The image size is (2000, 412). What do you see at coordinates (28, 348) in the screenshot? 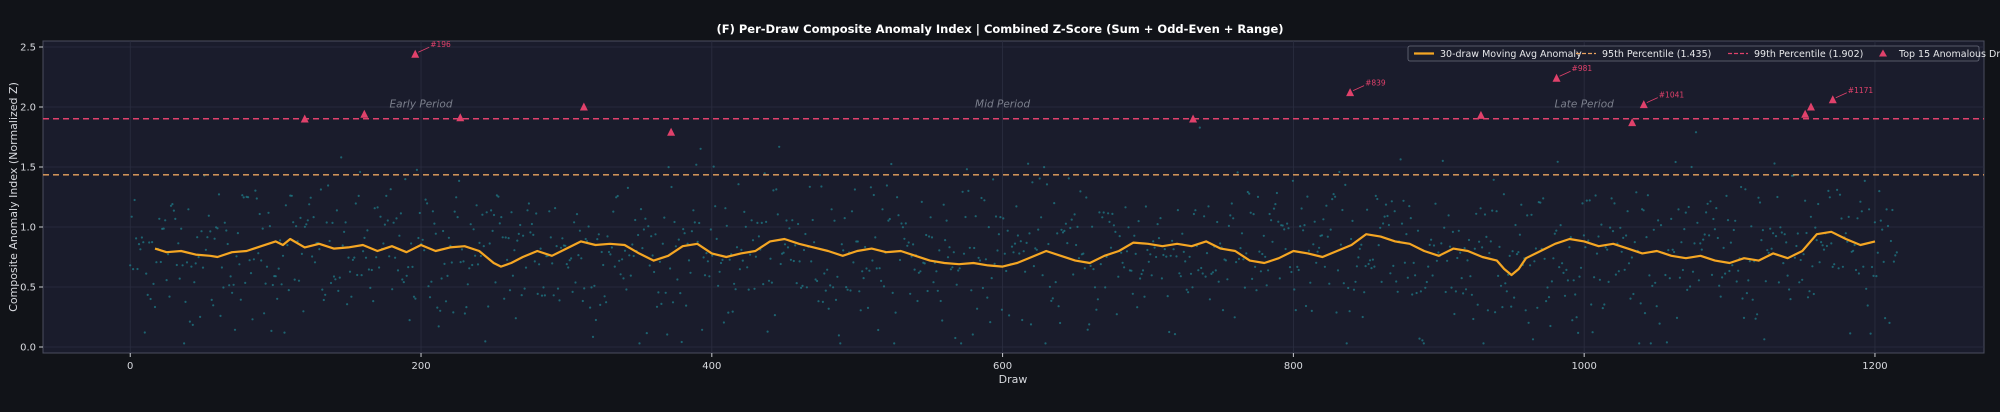
I see `y-tick-label: 0.0` at bounding box center [28, 348].